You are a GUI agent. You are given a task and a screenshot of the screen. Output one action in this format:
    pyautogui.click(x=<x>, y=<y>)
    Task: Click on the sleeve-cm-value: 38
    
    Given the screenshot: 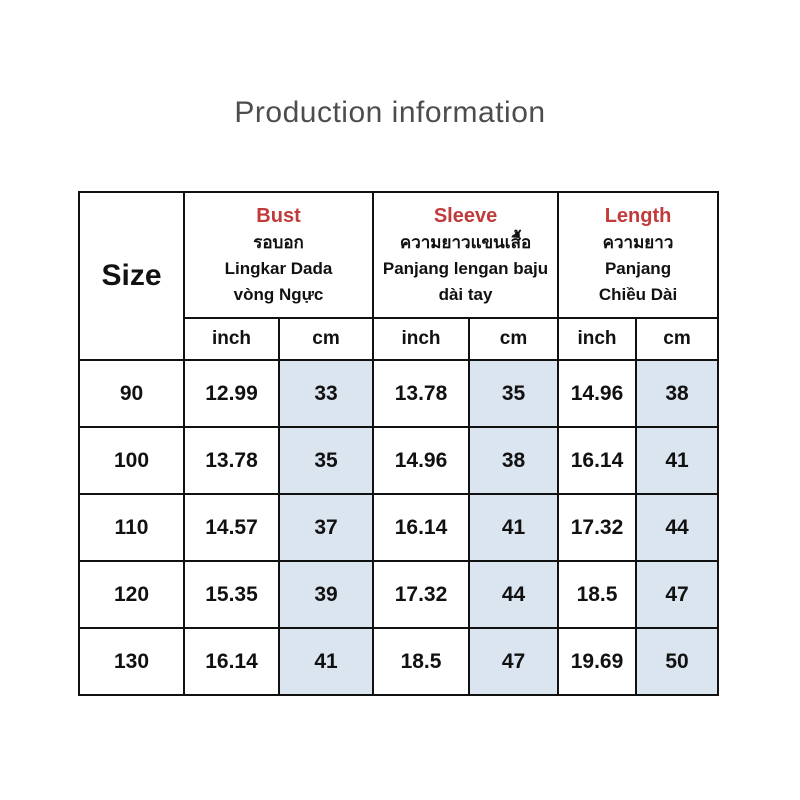 What is the action you would take?
    pyautogui.click(x=514, y=460)
    